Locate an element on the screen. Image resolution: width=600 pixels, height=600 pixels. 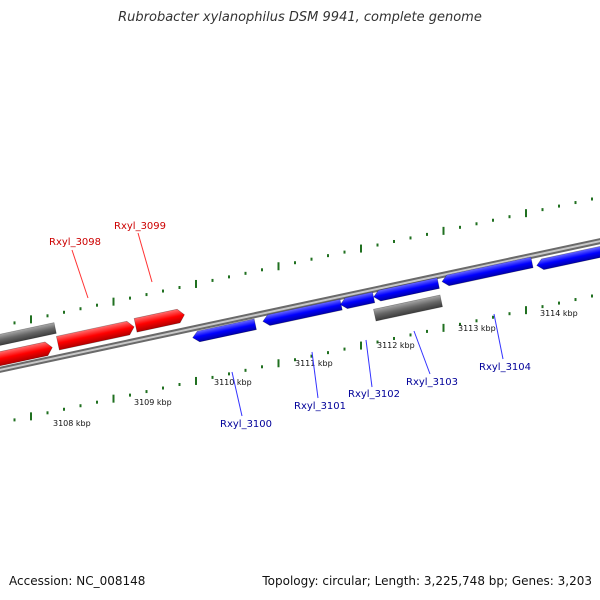
scale-label: 3110 kbp is located at coordinates (233, 382).